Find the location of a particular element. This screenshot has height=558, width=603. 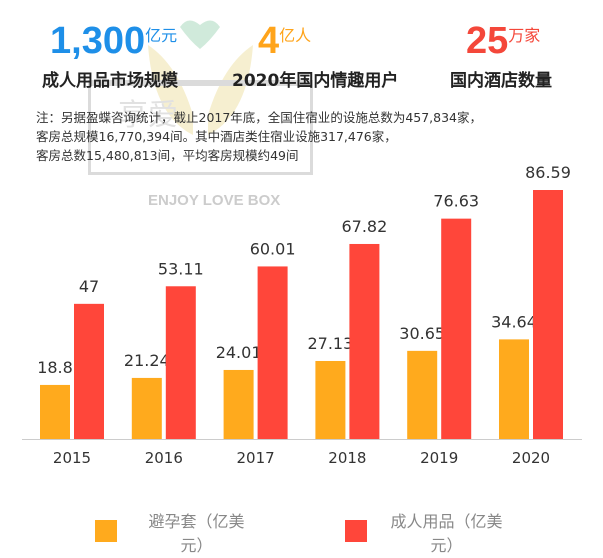

note-line: 注：另据盈蝶咨询统计，截止2017年底，全国住宿业的设施总数为457,834家， is located at coordinates (259, 117).